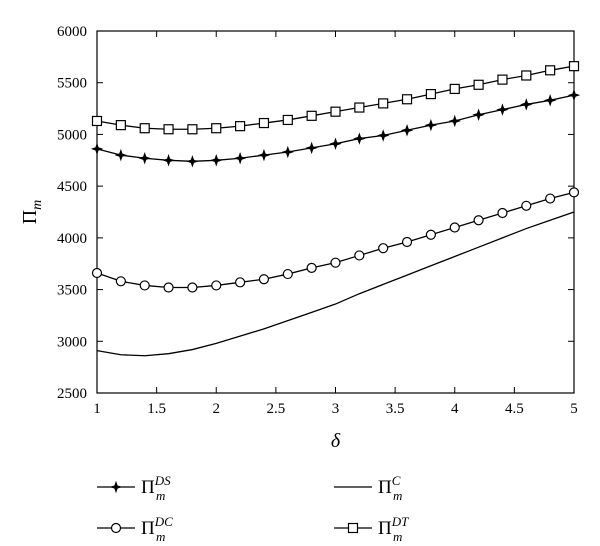 The width and height of the screenshot is (600, 546). What do you see at coordinates (455, 409) in the screenshot?
I see `x-tick-label: 4` at bounding box center [455, 409].